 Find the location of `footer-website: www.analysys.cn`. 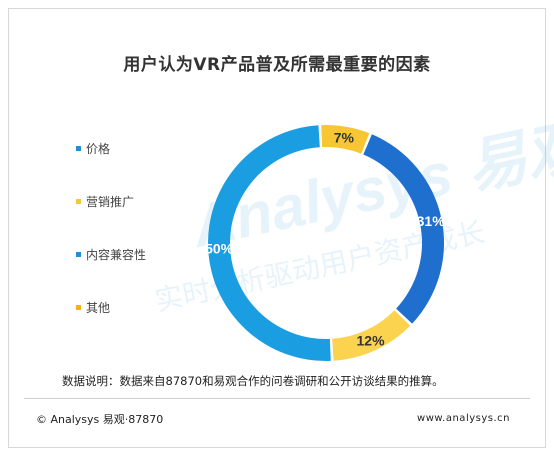

footer-website: www.analysys.cn is located at coordinates (463, 418).